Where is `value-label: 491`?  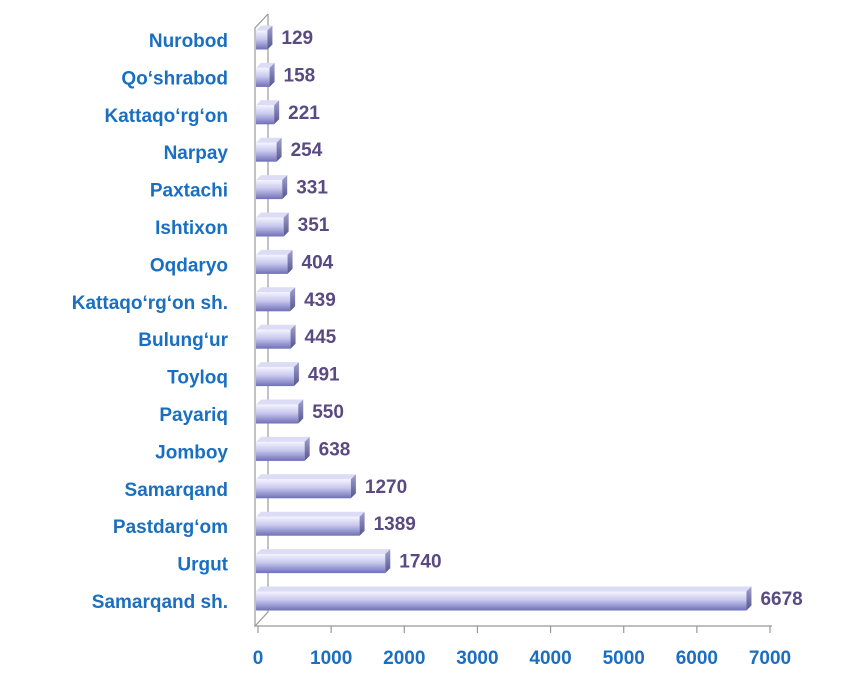 value-label: 491 is located at coordinates (324, 375).